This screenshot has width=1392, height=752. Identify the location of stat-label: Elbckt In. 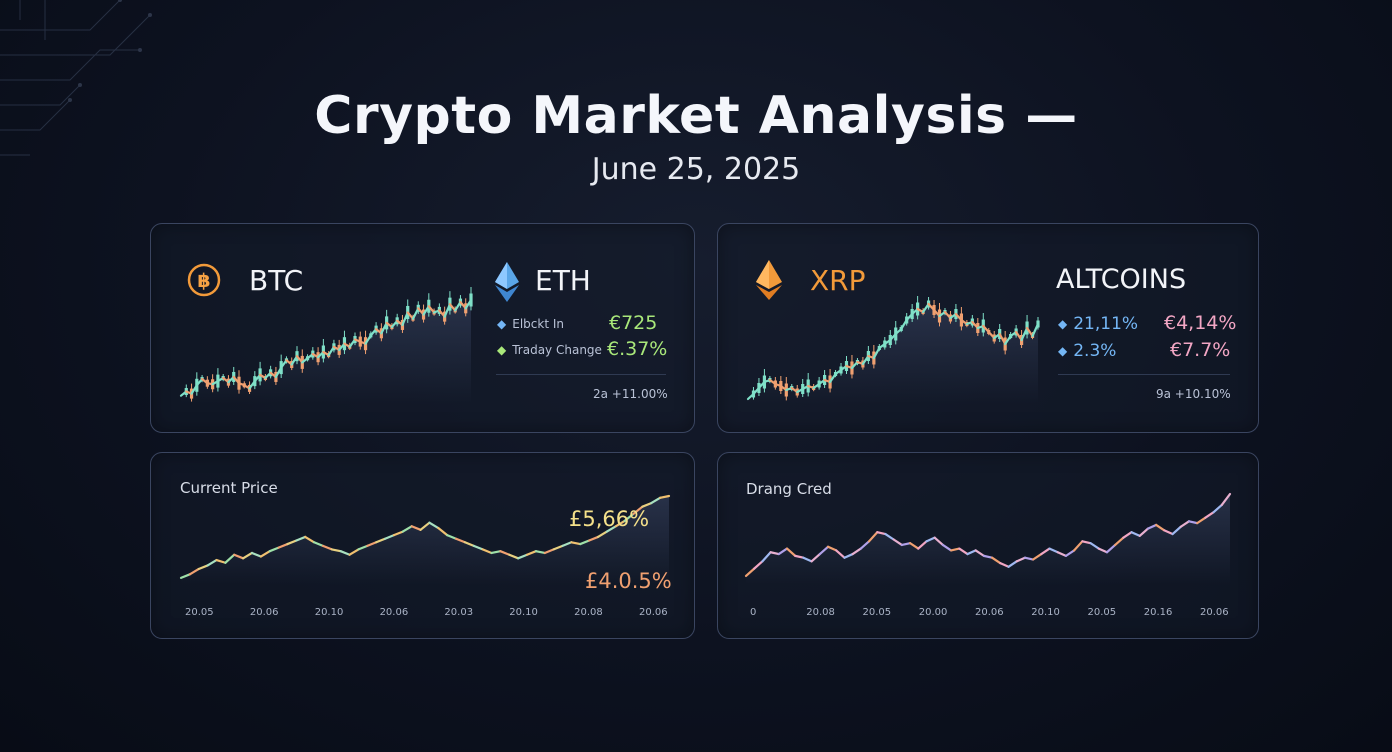
(538, 324).